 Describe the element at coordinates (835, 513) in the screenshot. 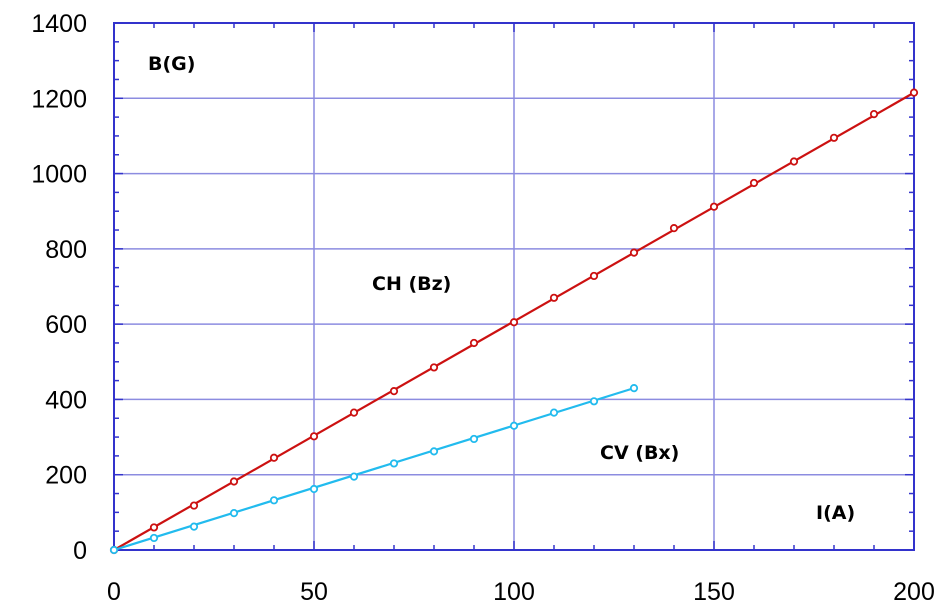

I see `x-axis-label: I(A)` at that location.